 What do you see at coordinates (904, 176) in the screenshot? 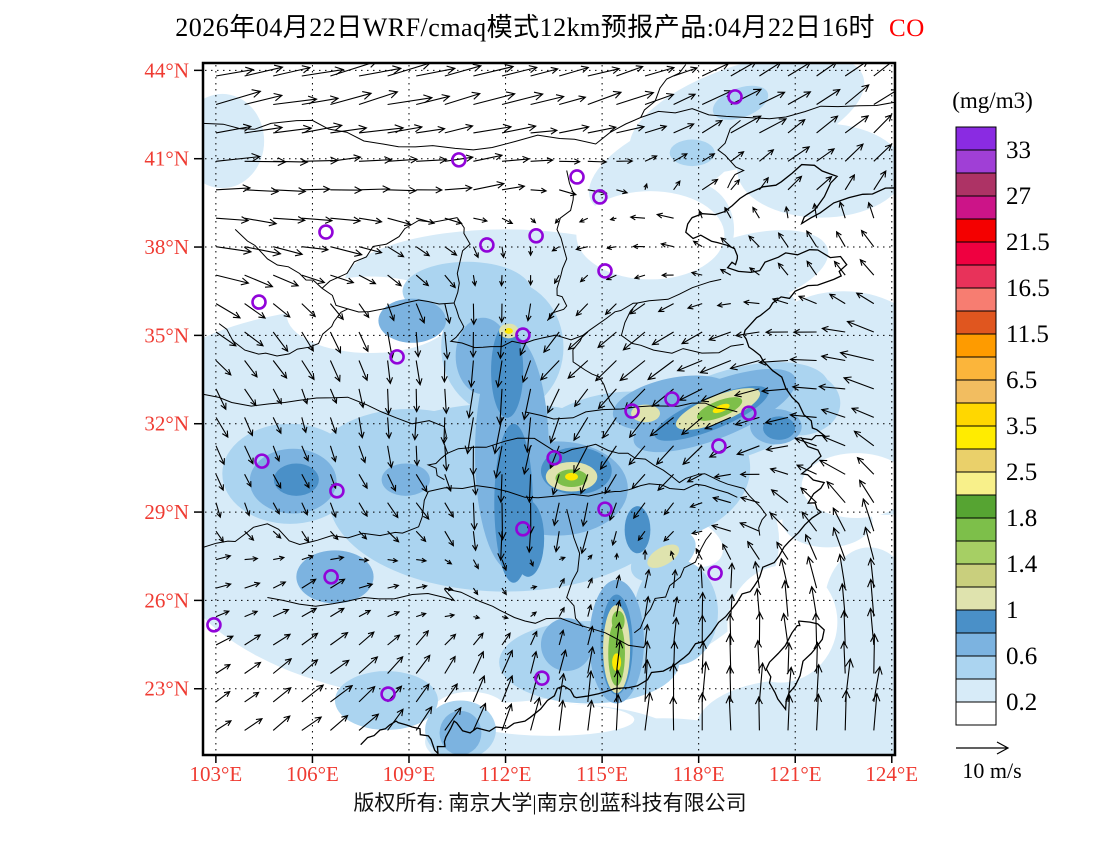
I see `coastline` at bounding box center [904, 176].